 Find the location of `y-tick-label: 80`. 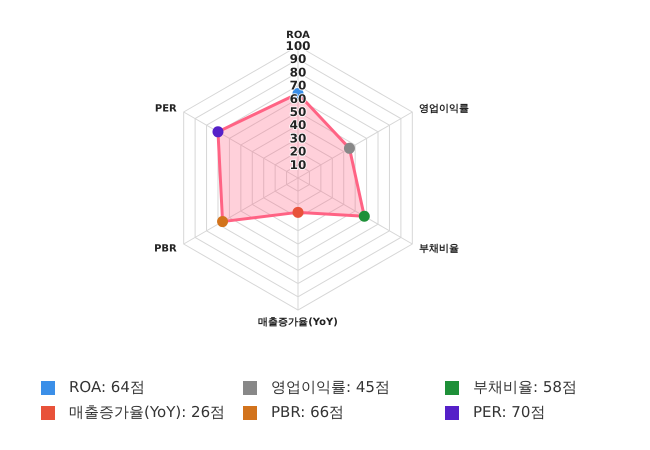

y-tick-label: 80 is located at coordinates (298, 72).